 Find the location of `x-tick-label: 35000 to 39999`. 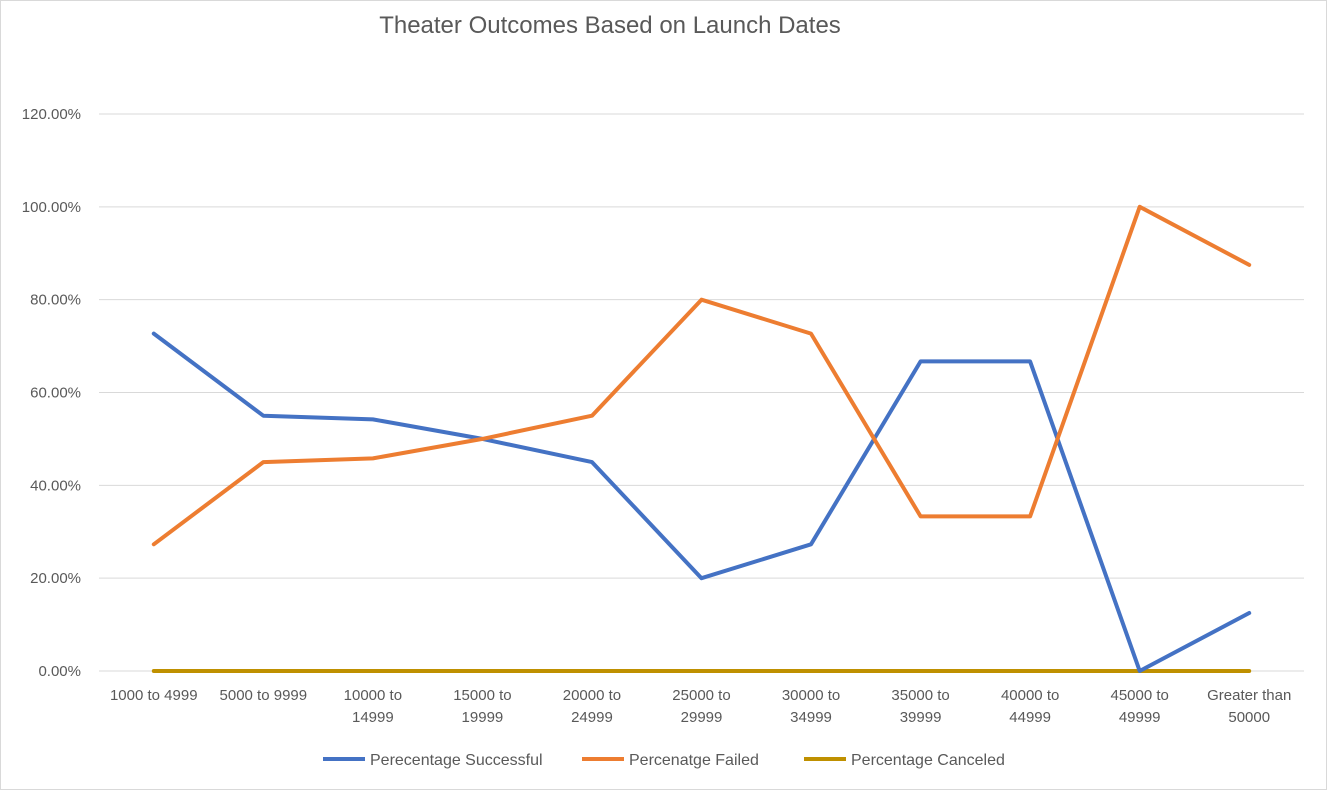

x-tick-label: 35000 to 39999 is located at coordinates (920, 706).